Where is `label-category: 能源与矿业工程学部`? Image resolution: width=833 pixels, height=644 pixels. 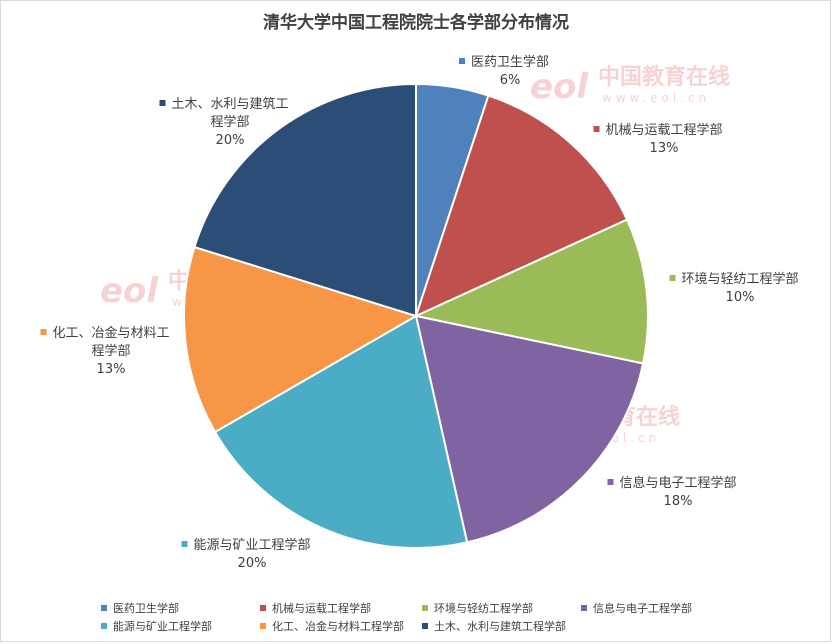 label-category: 能源与矿业工程学部 is located at coordinates (251, 545).